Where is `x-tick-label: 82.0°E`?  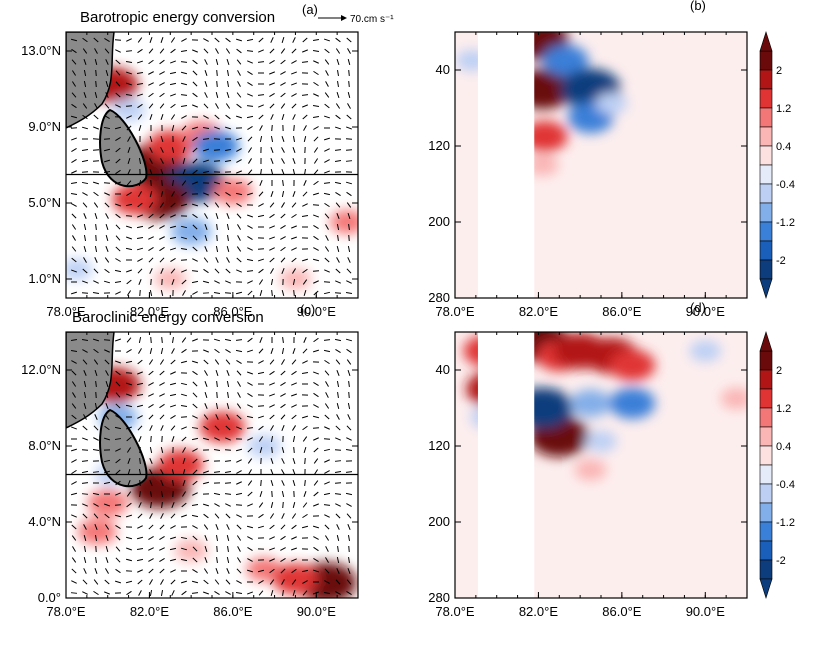 x-tick-label: 82.0°E is located at coordinates (150, 311).